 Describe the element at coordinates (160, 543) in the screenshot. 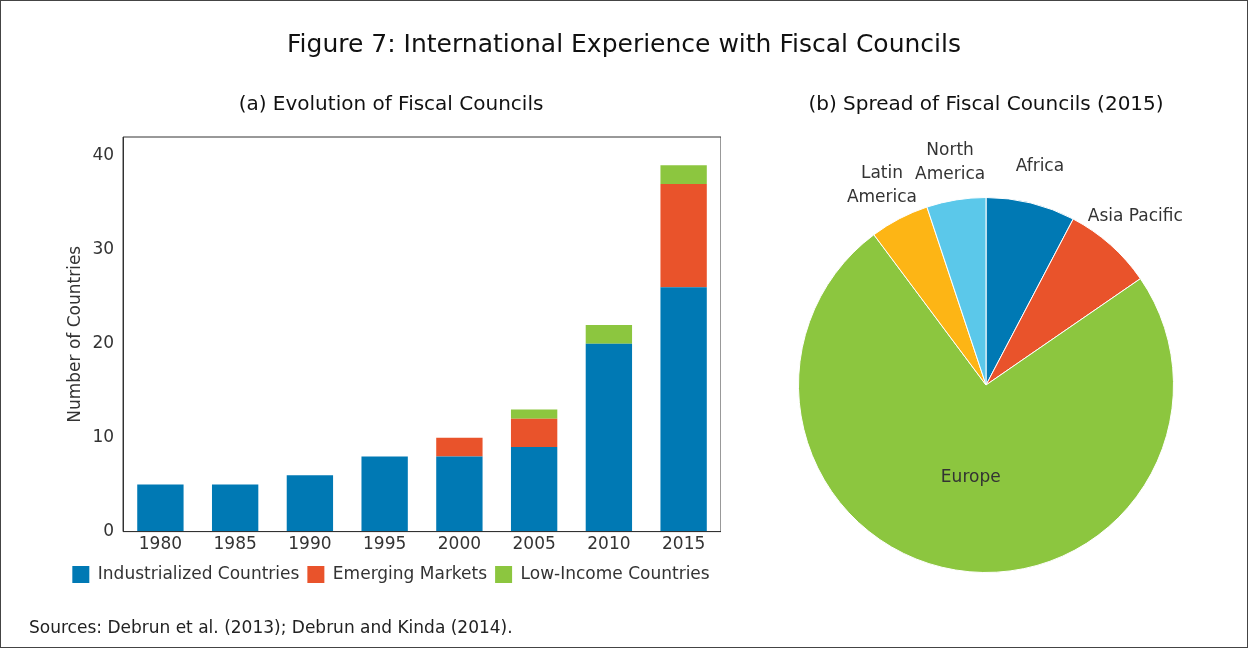

I see `x-tick-label: 1980` at that location.